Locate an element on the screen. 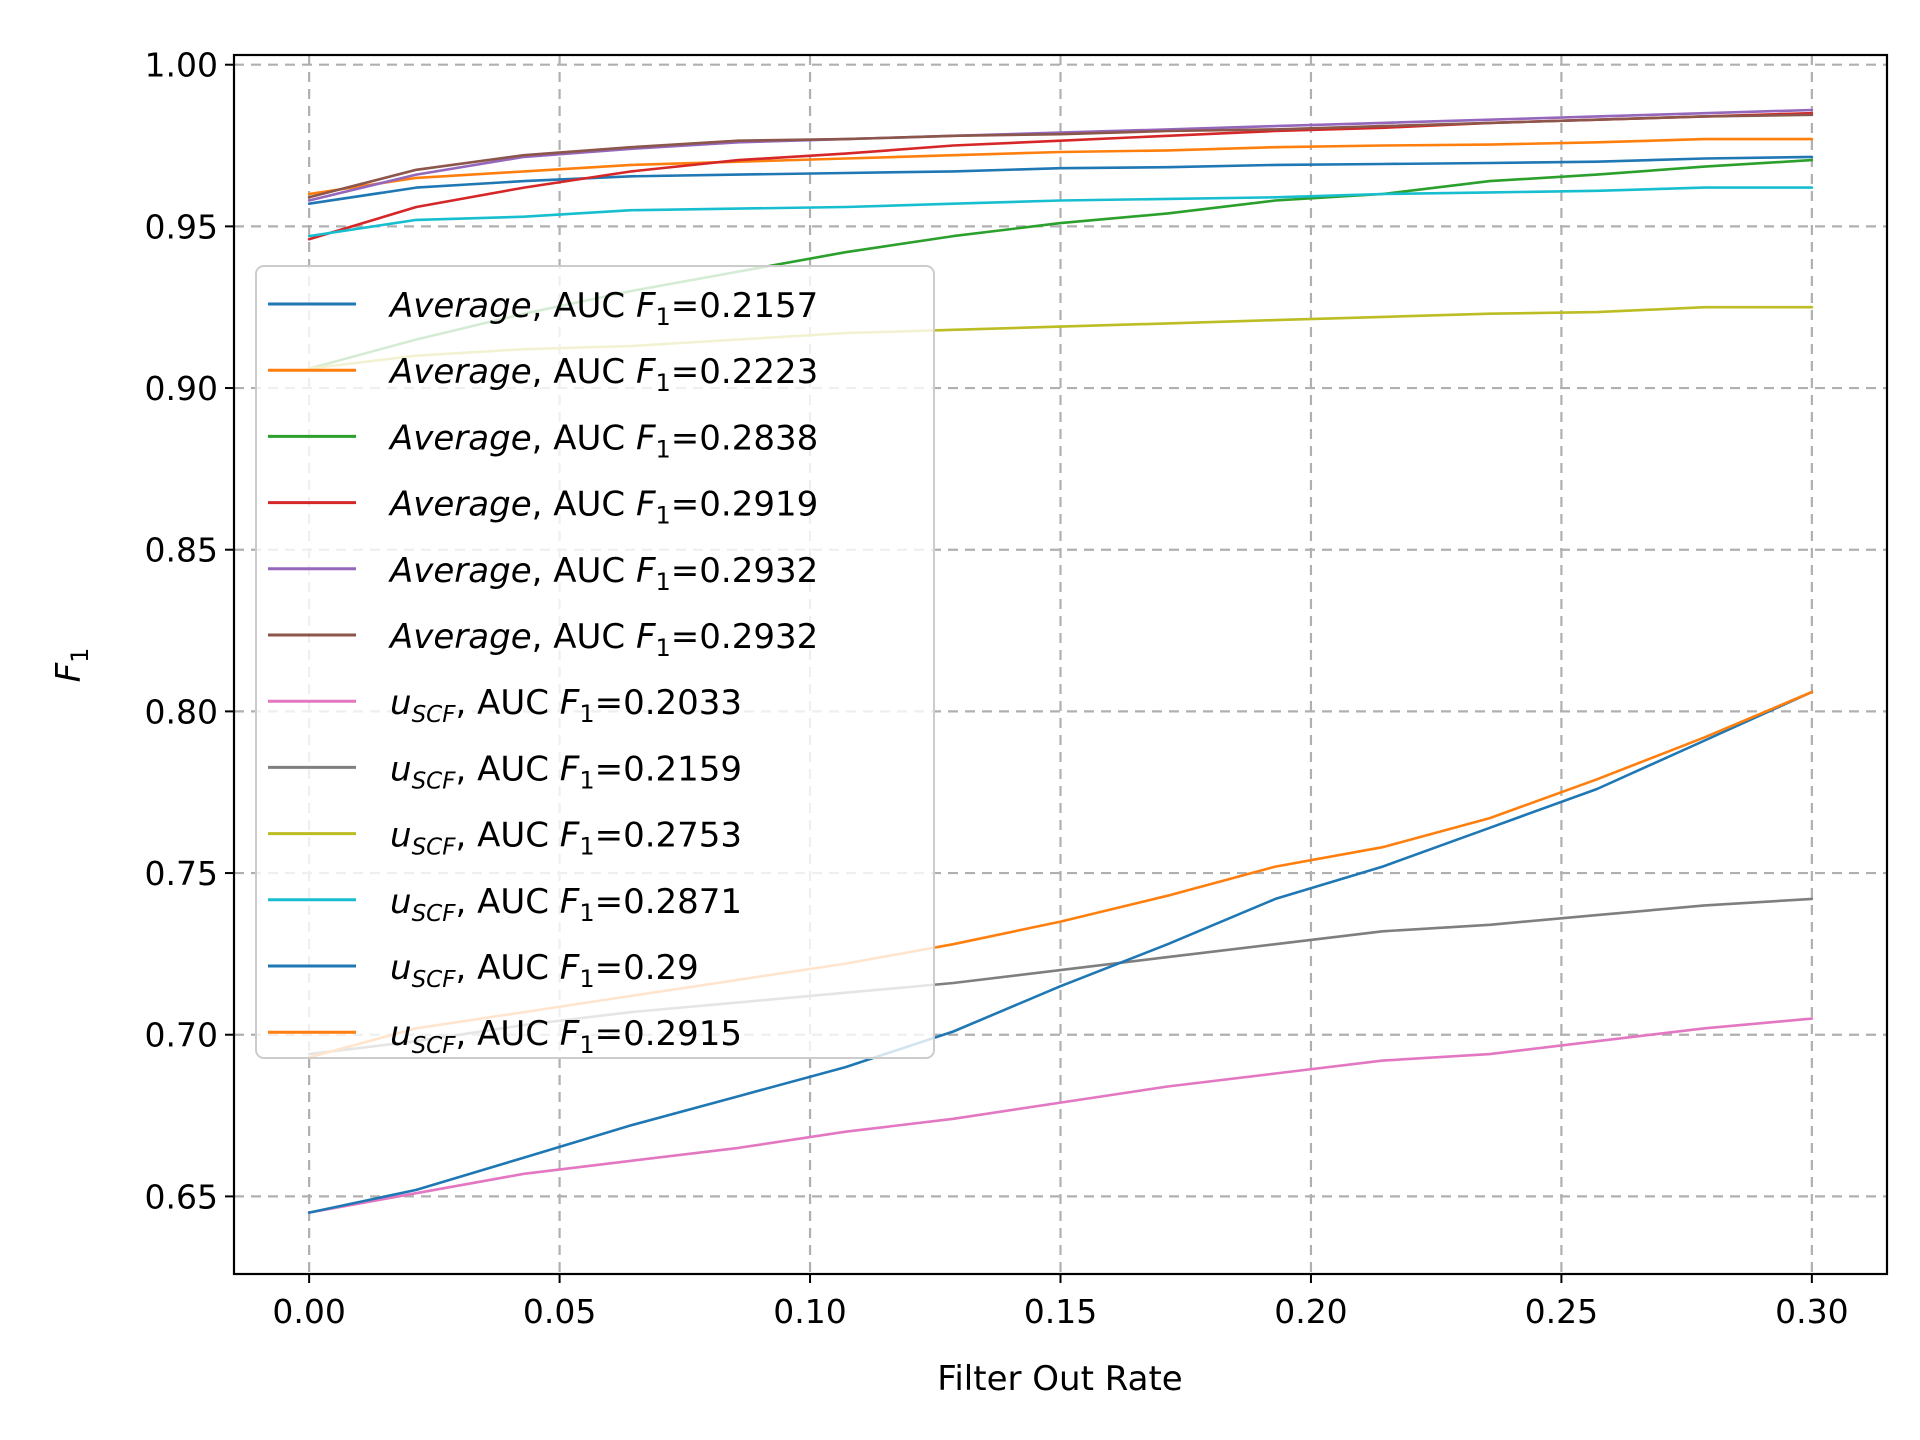 Image resolution: width=1920 pixels, height=1440 pixels. legend-entry: Average, AUC F1=0.2223 is located at coordinates (543, 374).